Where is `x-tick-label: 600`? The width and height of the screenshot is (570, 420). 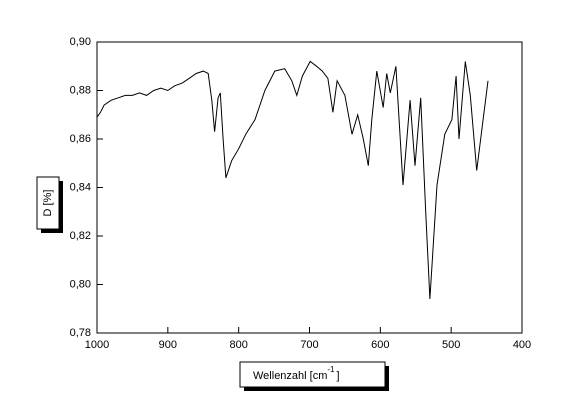
x-tick-label: 600 is located at coordinates (380, 345).